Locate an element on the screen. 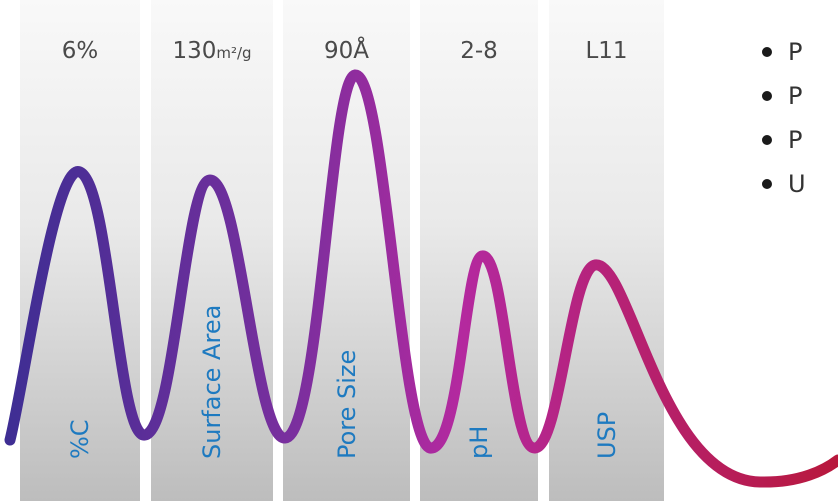  column-value: 6% is located at coordinates (80, 51).